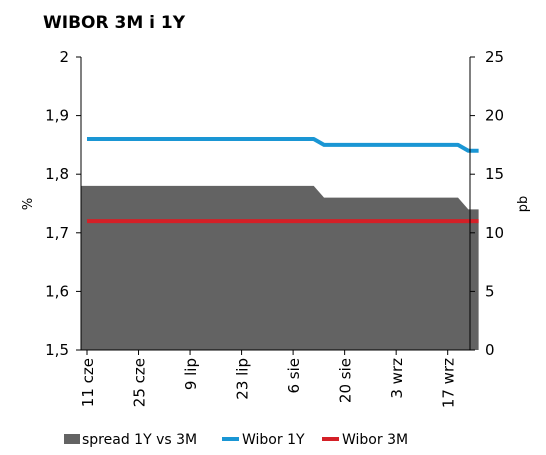 The width and height of the screenshot is (546, 455). I want to click on legend: spread 1Y vs 3M Wibor 1Y Wibor 3M, so click(236, 440).